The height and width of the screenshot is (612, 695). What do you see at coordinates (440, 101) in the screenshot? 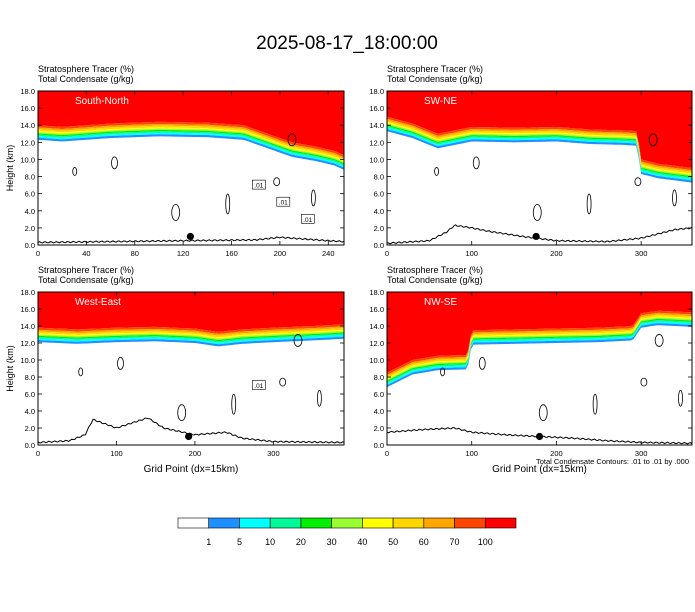
I see `panel-label: SW-NE` at bounding box center [440, 101].